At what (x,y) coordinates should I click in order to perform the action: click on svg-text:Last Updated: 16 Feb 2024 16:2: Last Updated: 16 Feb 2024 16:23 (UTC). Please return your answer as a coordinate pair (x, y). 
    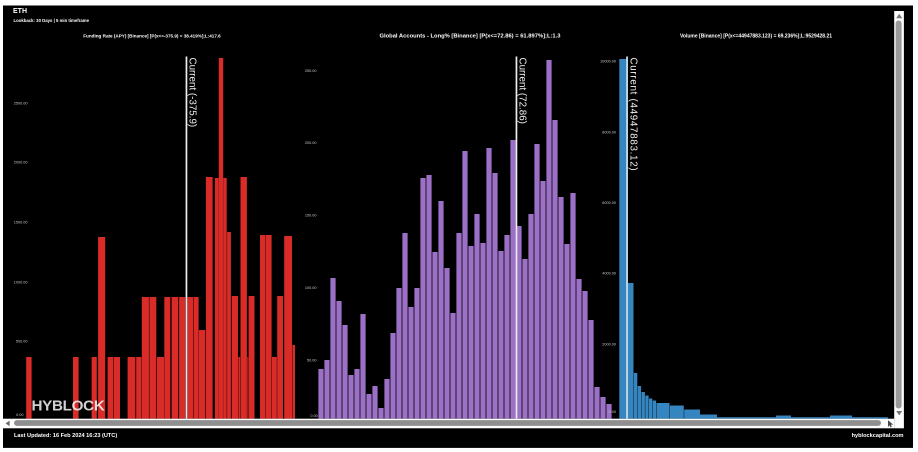
    Looking at the image, I should click on (65, 436).